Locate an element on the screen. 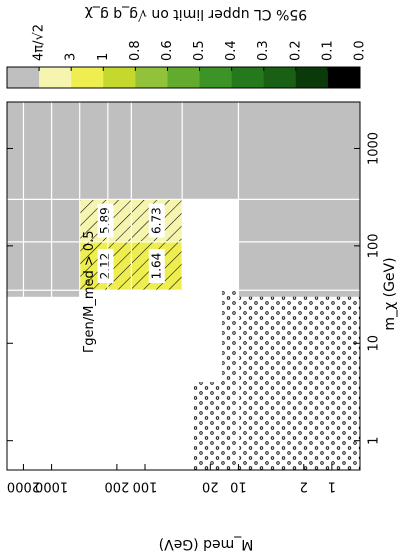 This screenshot has width=405, height=552. colorbar-tick-label: 0.6 is located at coordinates (167, 50).